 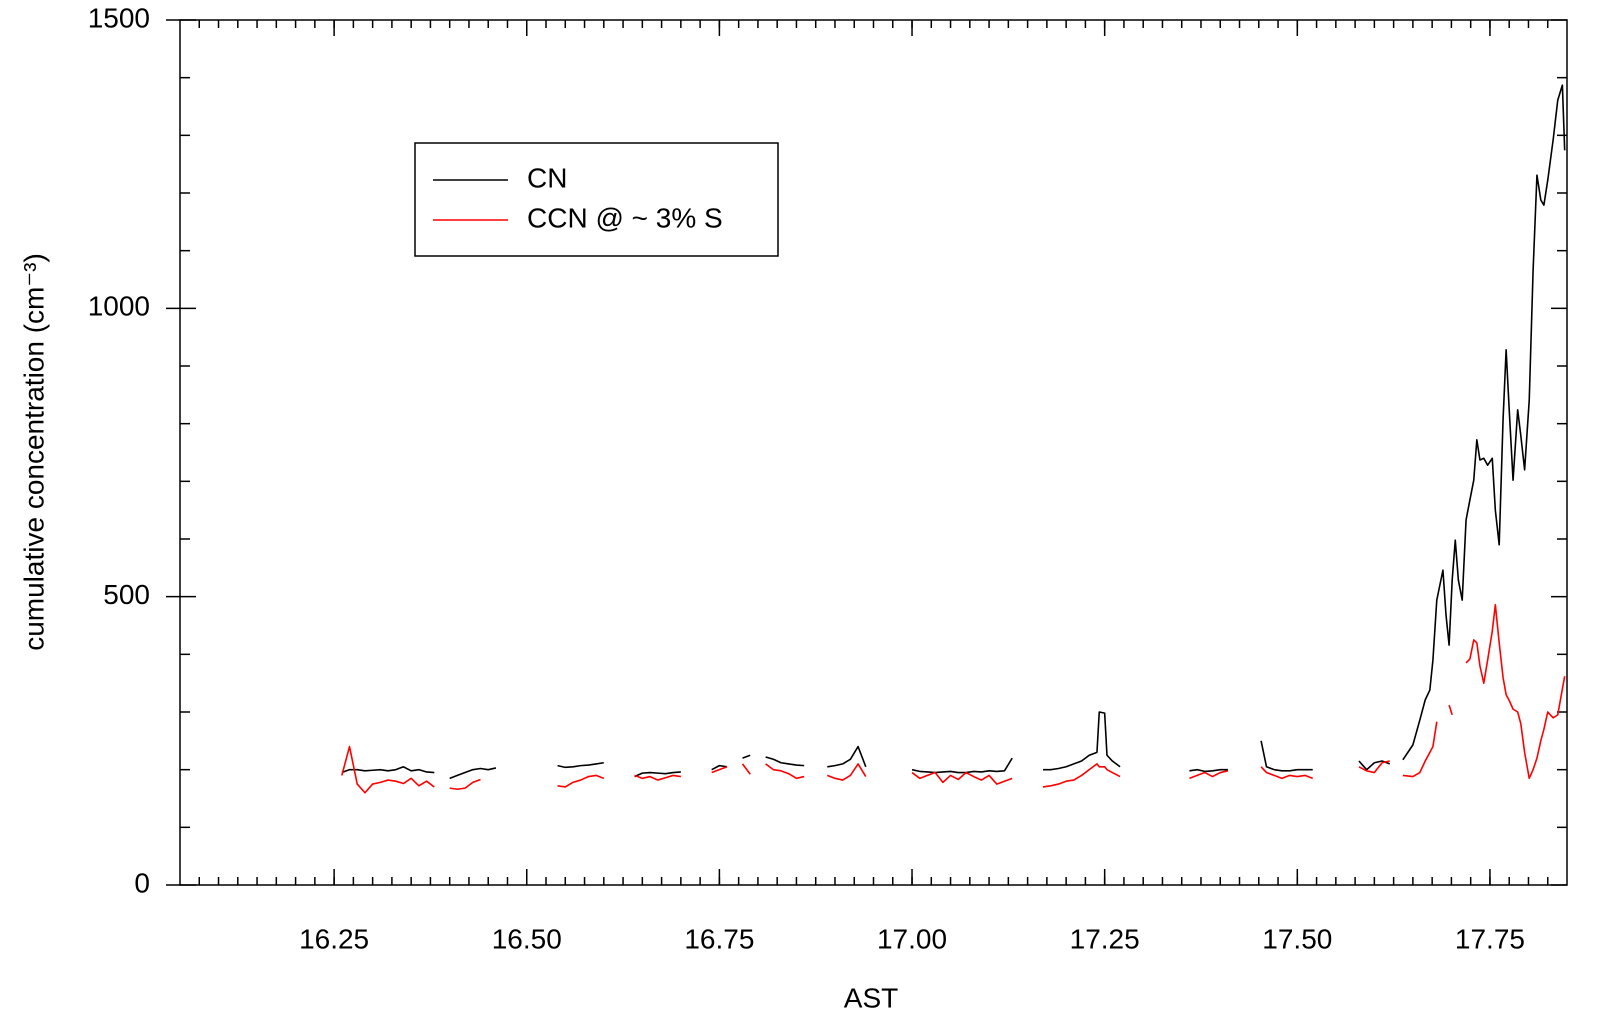 I want to click on x-axis-label: AST, so click(x=871, y=997).